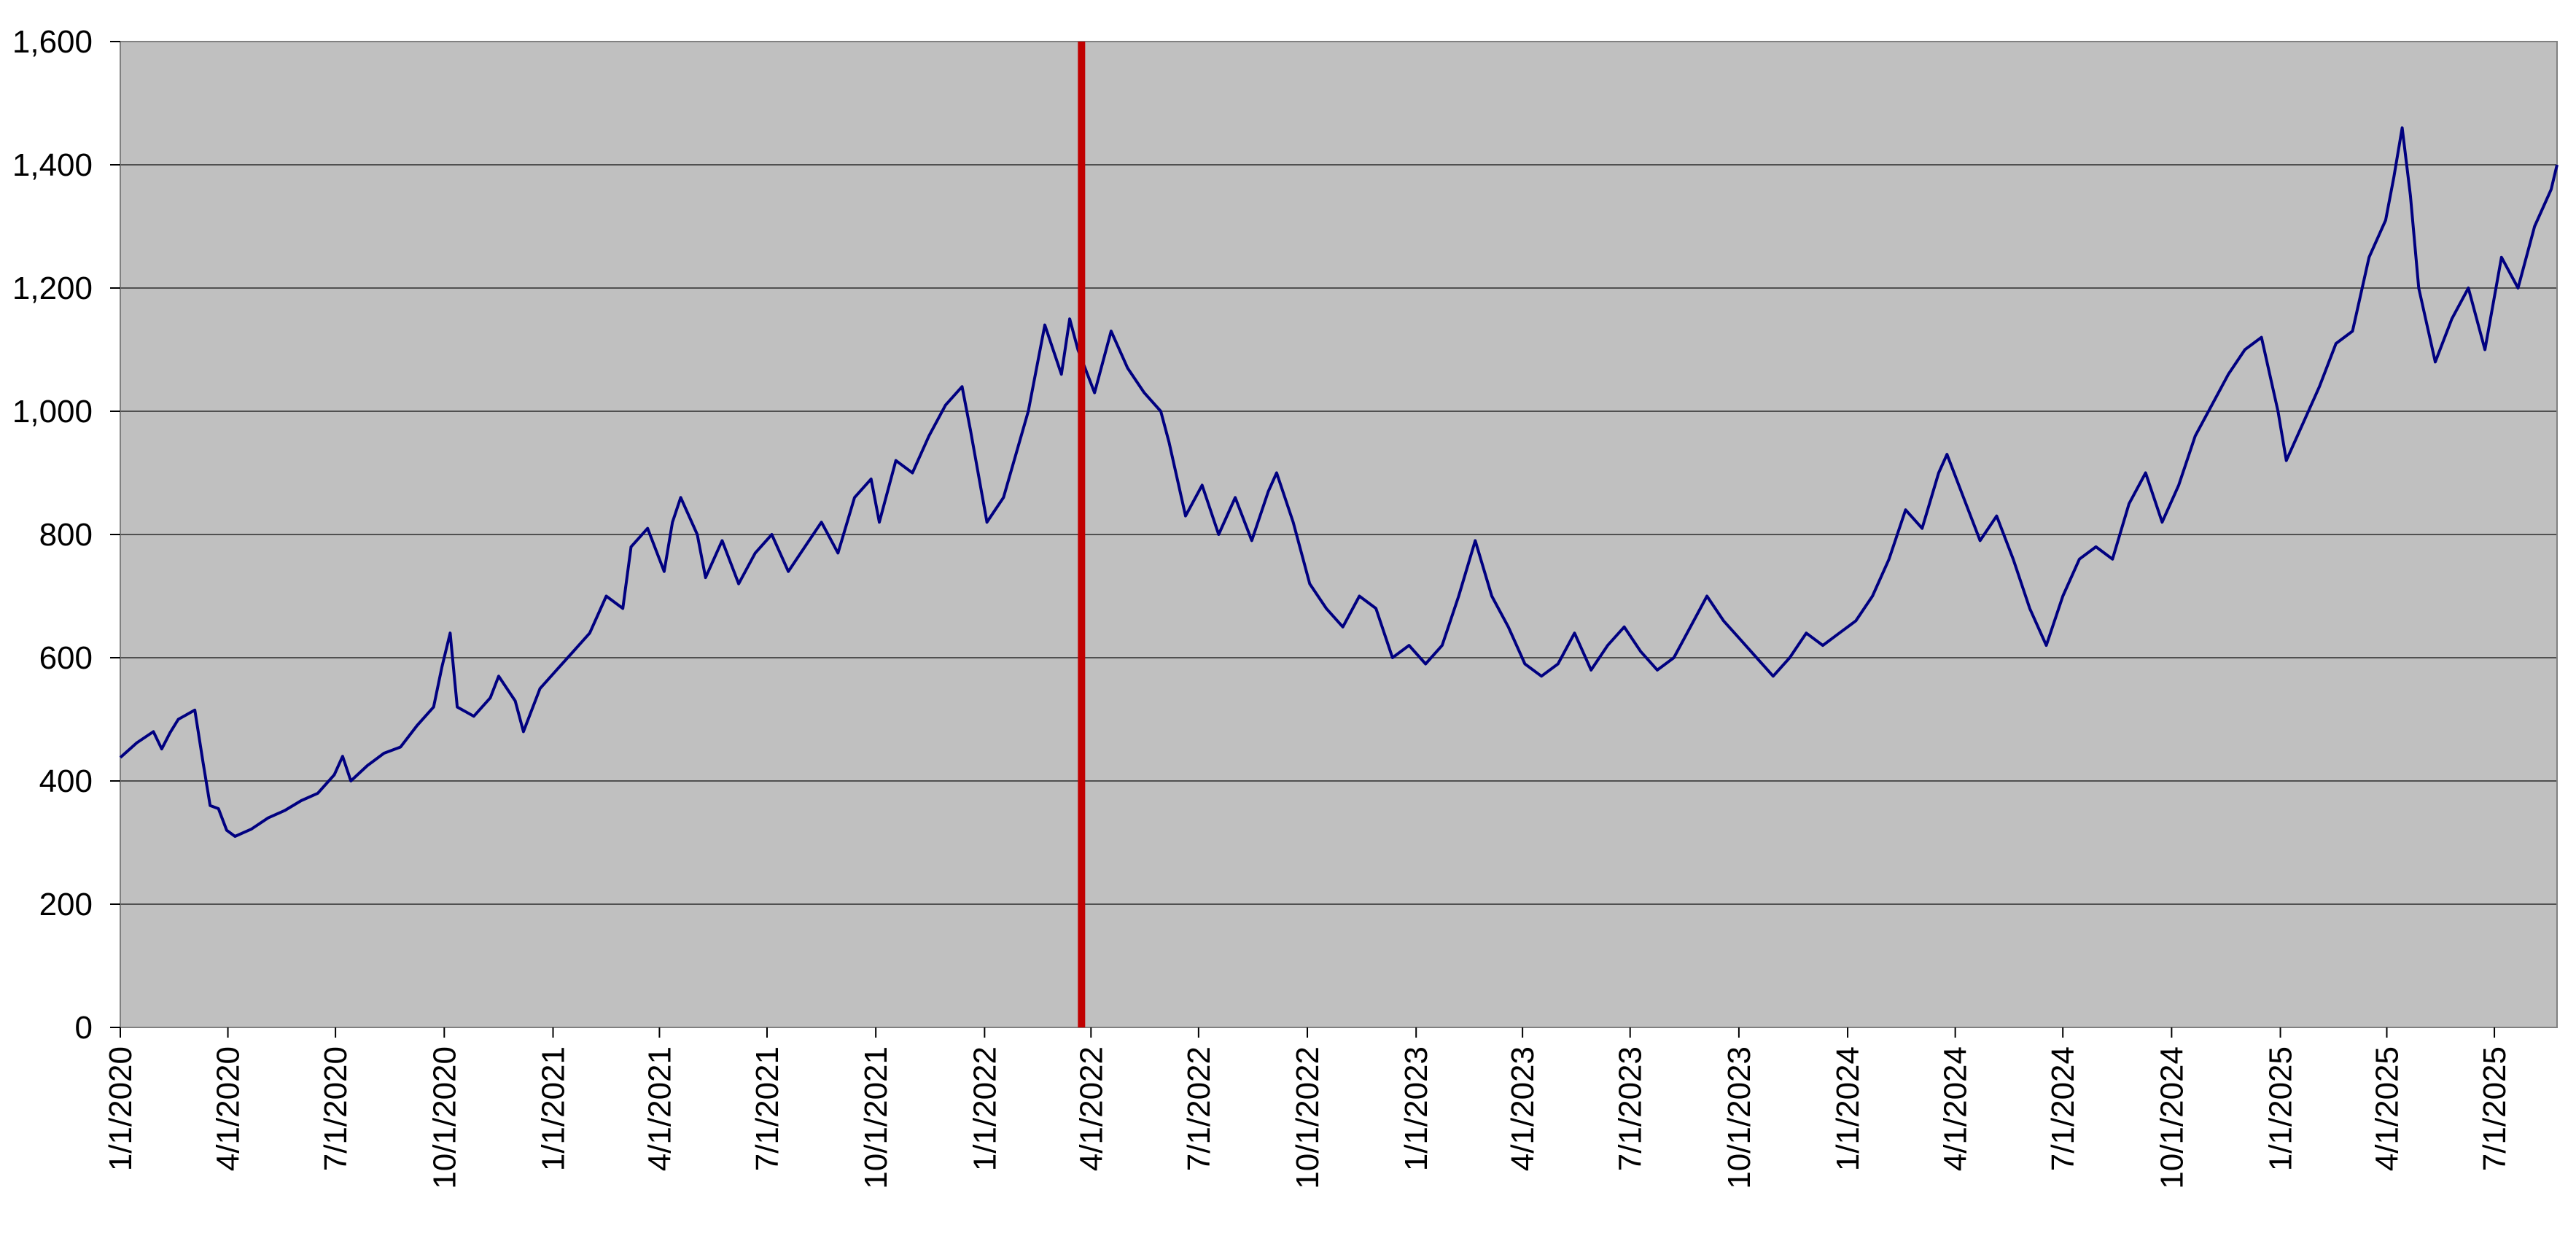 The height and width of the screenshot is (1252, 2576). Describe the element at coordinates (2063, 1108) in the screenshot. I see `x-tick-label: 7/1/2024` at that location.